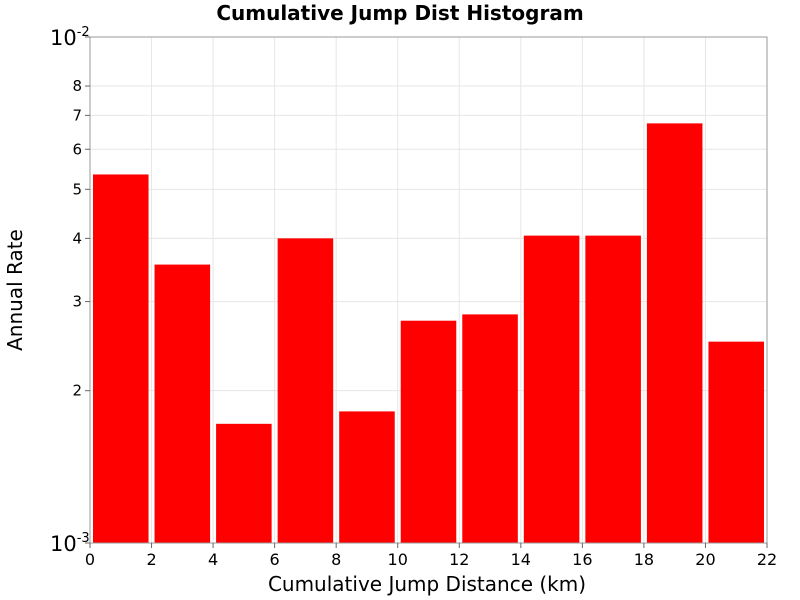 The image size is (800, 600). Describe the element at coordinates (336, 559) in the screenshot. I see `x-tick-label: 8` at that location.